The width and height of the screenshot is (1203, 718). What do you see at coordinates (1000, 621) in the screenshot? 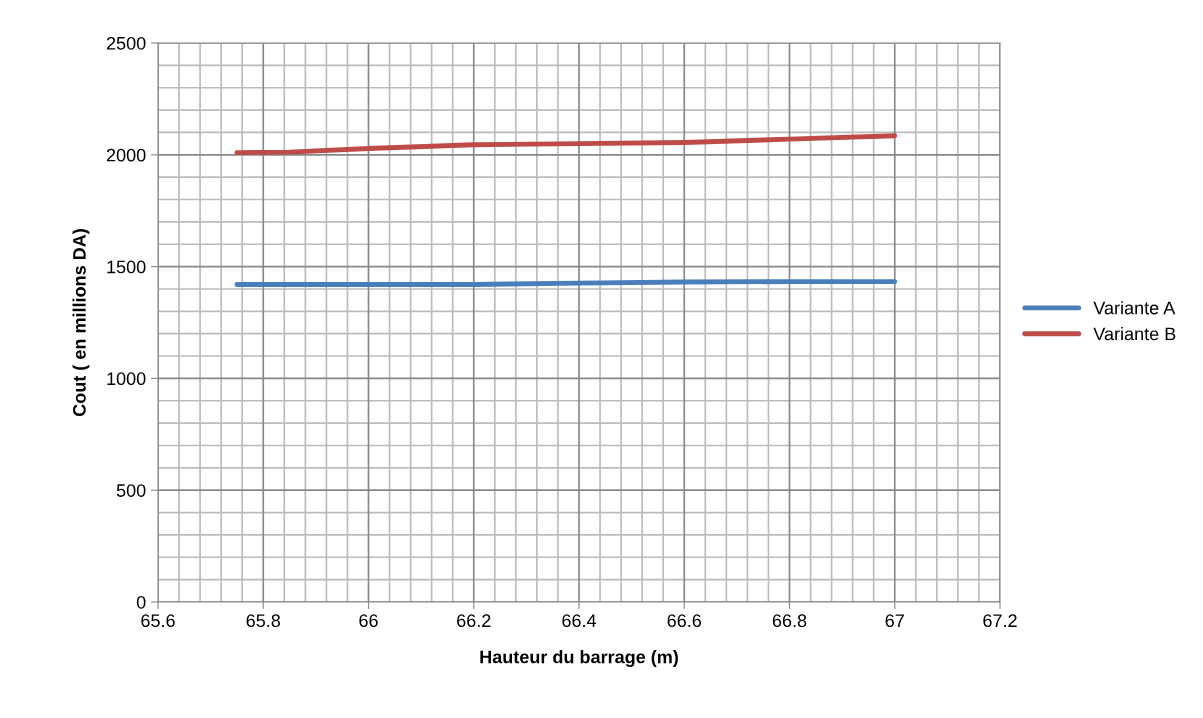
I see `x-tick-label: 67.2` at bounding box center [1000, 621].